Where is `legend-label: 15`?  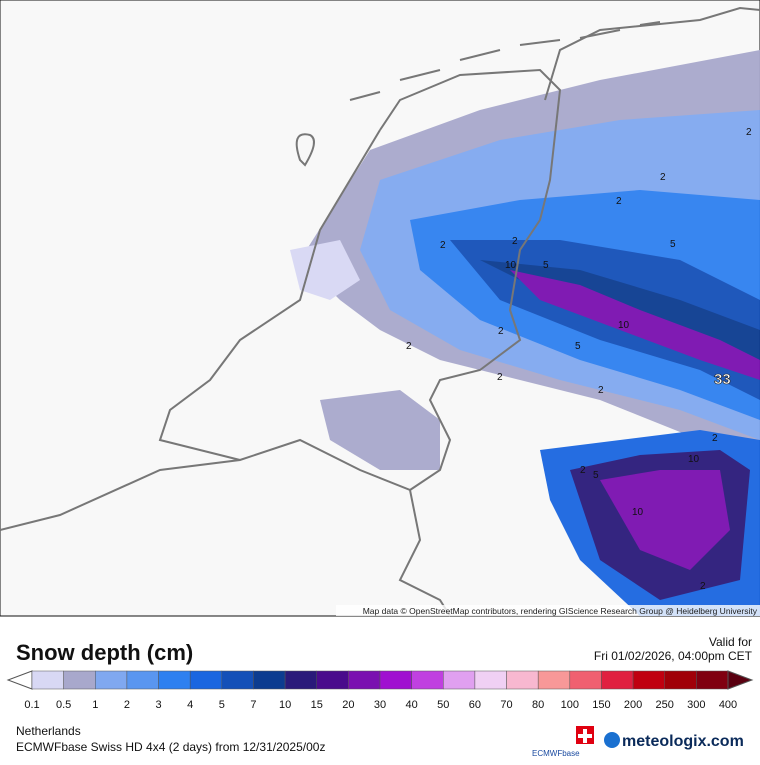
legend-label: 15 is located at coordinates (317, 705).